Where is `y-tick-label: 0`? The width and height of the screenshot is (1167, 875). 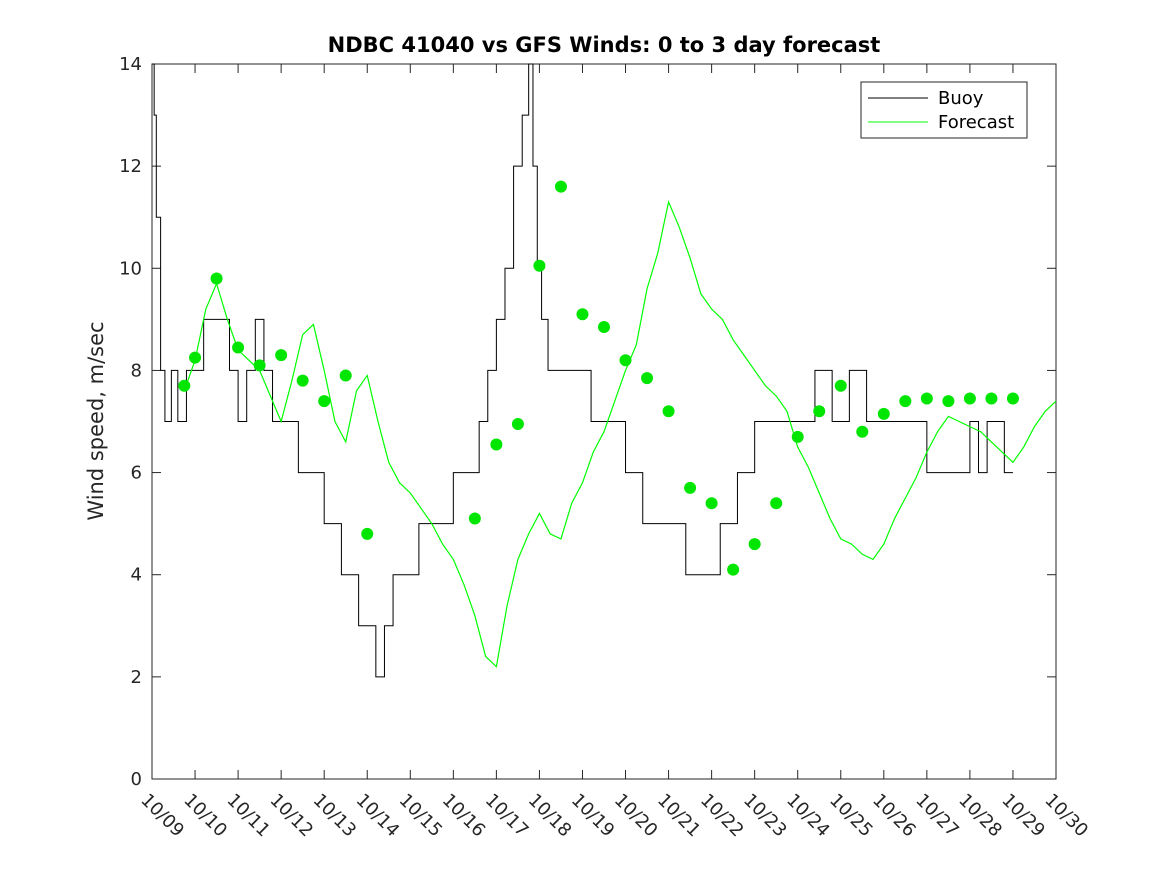 y-tick-label: 0 is located at coordinates (136, 779).